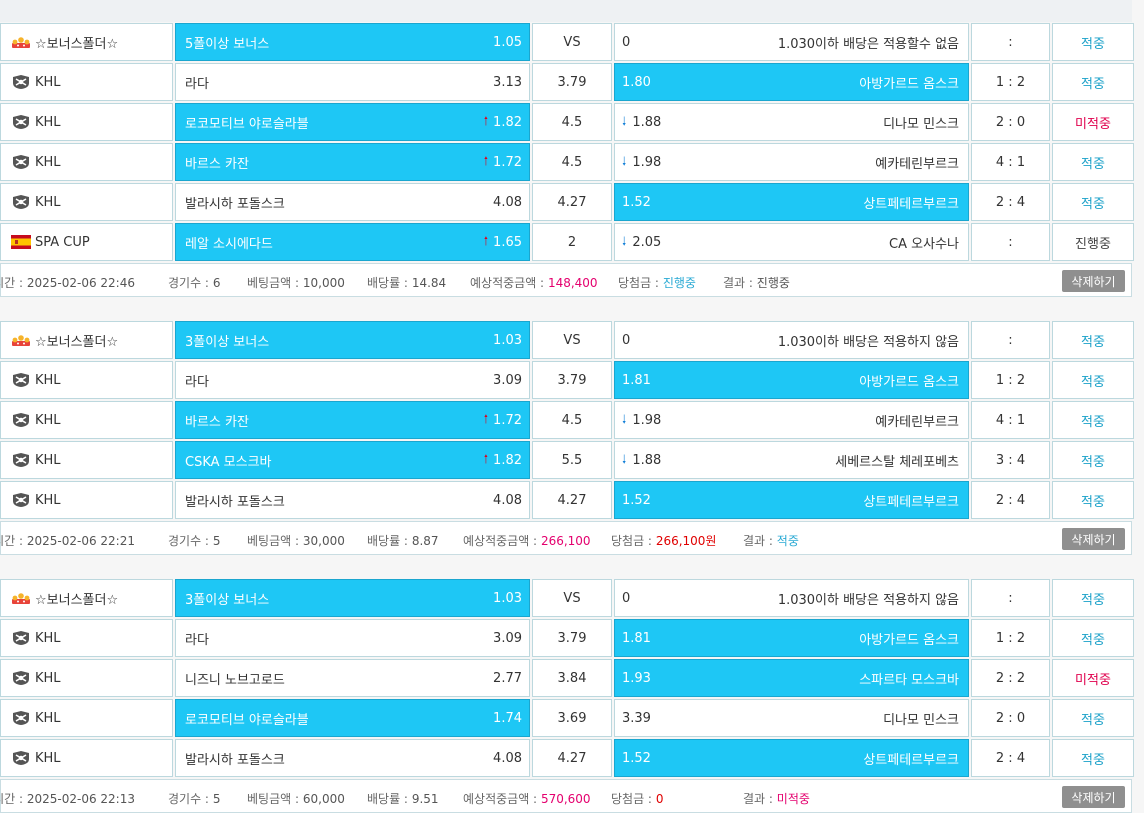 The width and height of the screenshot is (1144, 813). Describe the element at coordinates (507, 42) in the screenshot. I see `home-odds: 1.05` at that location.